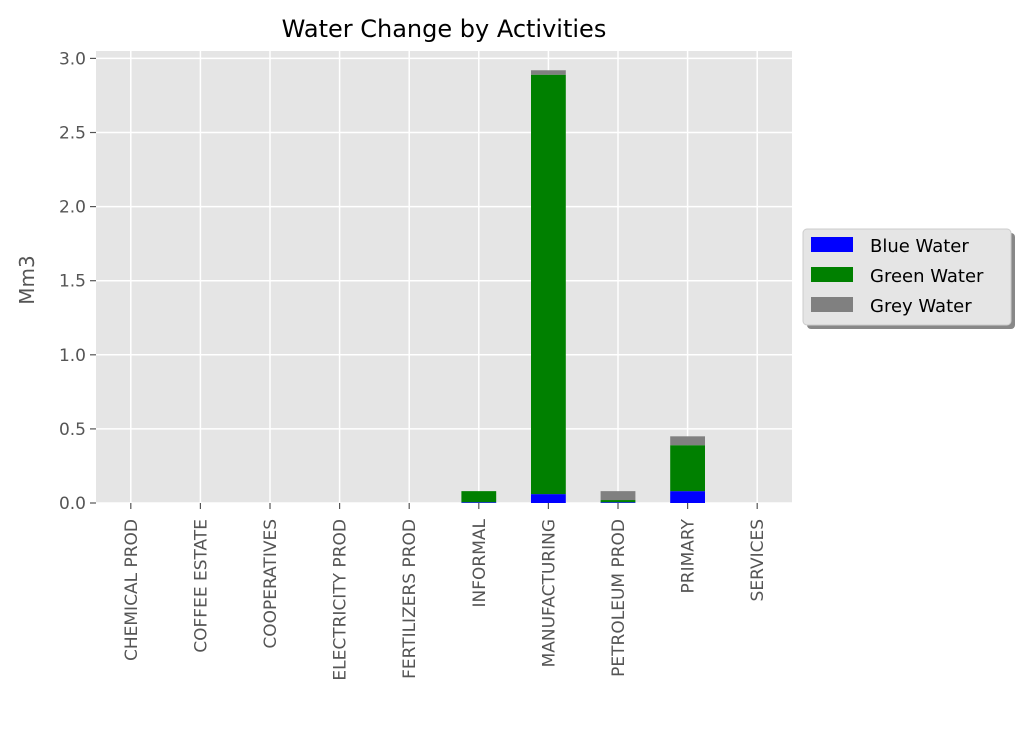 Image resolution: width=1023 pixels, height=730 pixels. I want to click on x-tick-label: COFFEE ESTATE, so click(201, 586).